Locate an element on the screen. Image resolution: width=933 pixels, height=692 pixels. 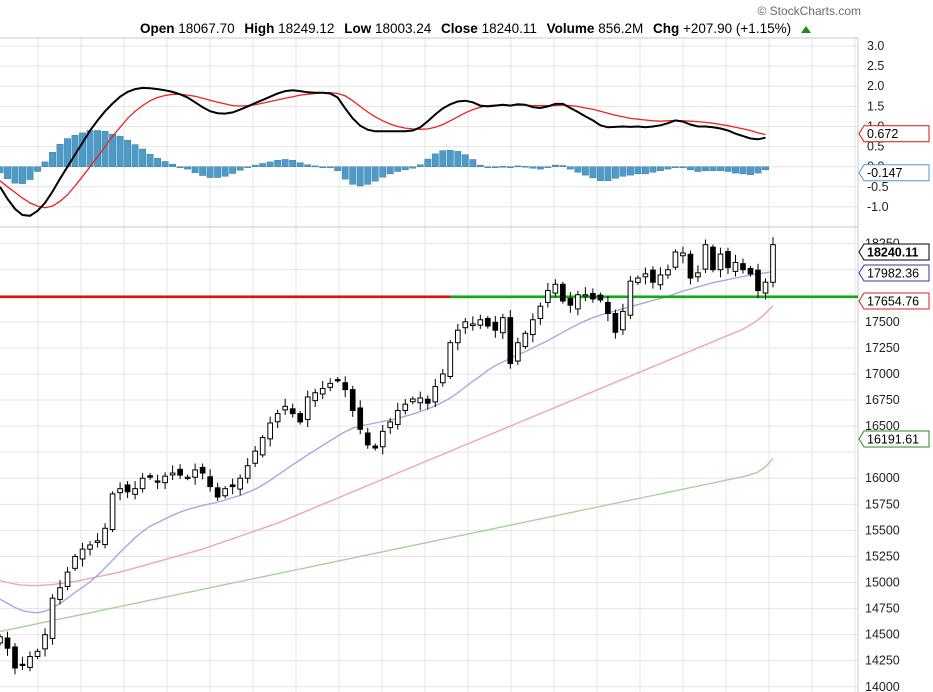
histogram-value-tag-box is located at coordinates (894, 173).